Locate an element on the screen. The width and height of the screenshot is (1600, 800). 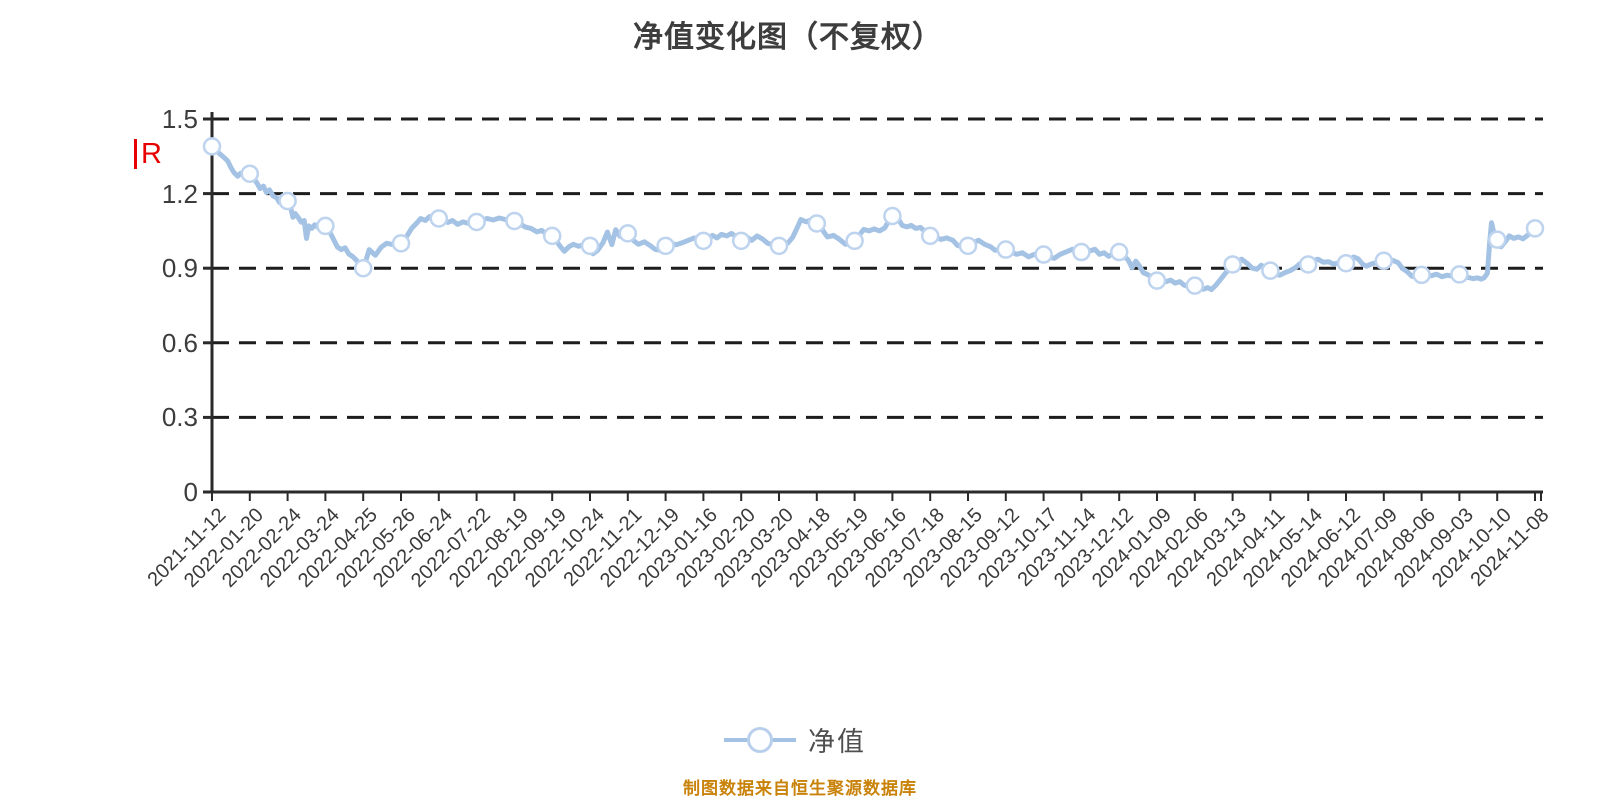
y-axis-label-0.6: 0.6 is located at coordinates (179, 342).